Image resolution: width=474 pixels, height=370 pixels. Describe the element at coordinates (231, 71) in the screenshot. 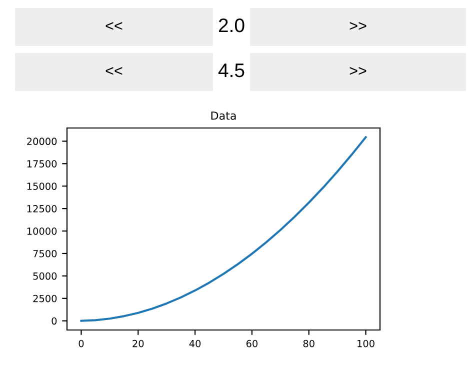

I see `text: 4.5` at that location.